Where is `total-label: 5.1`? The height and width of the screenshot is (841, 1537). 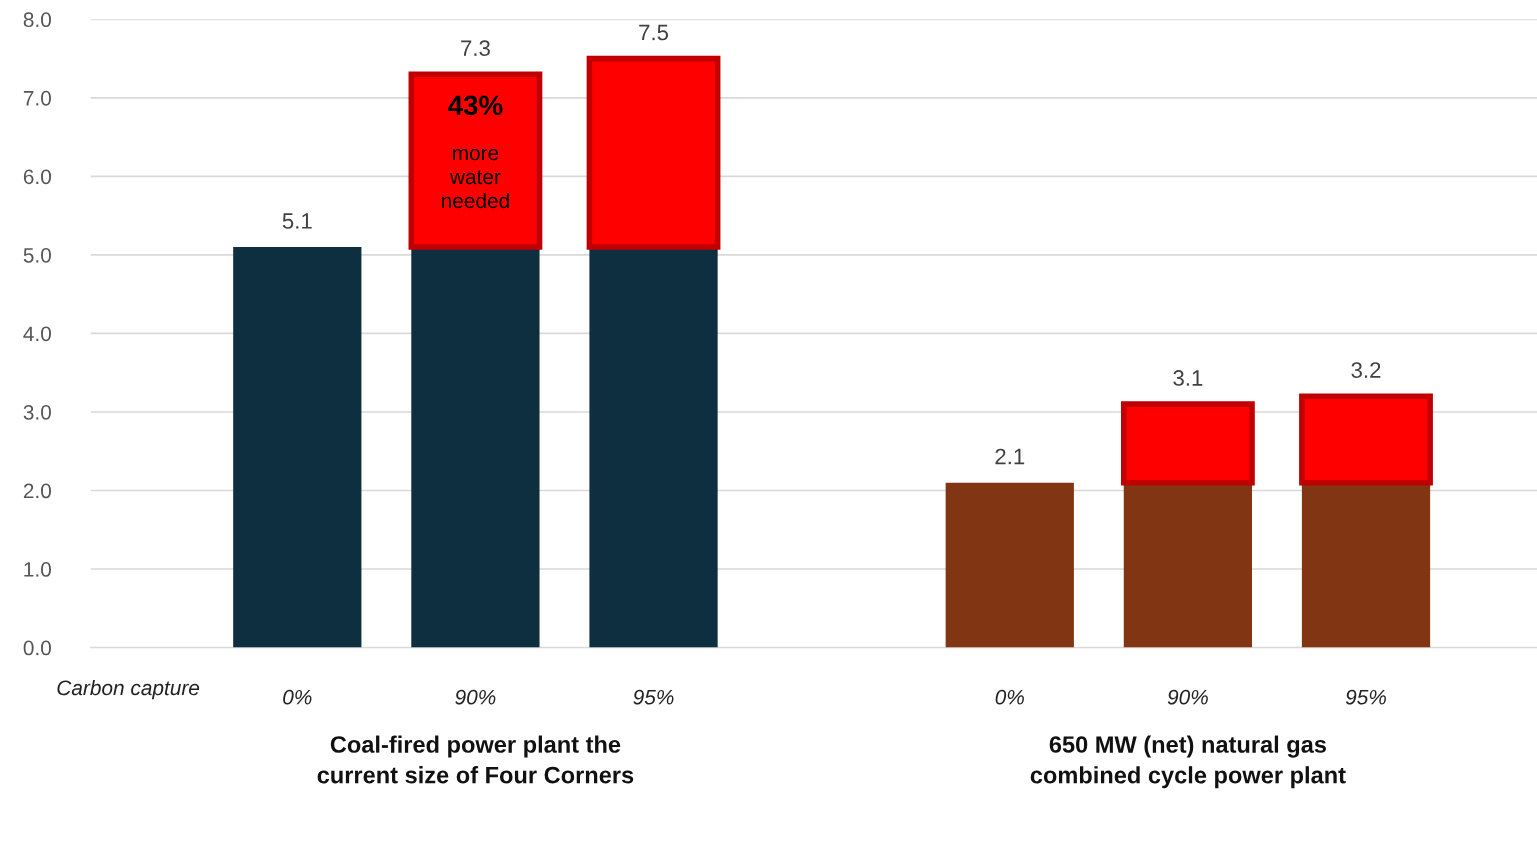 total-label: 5.1 is located at coordinates (297, 221).